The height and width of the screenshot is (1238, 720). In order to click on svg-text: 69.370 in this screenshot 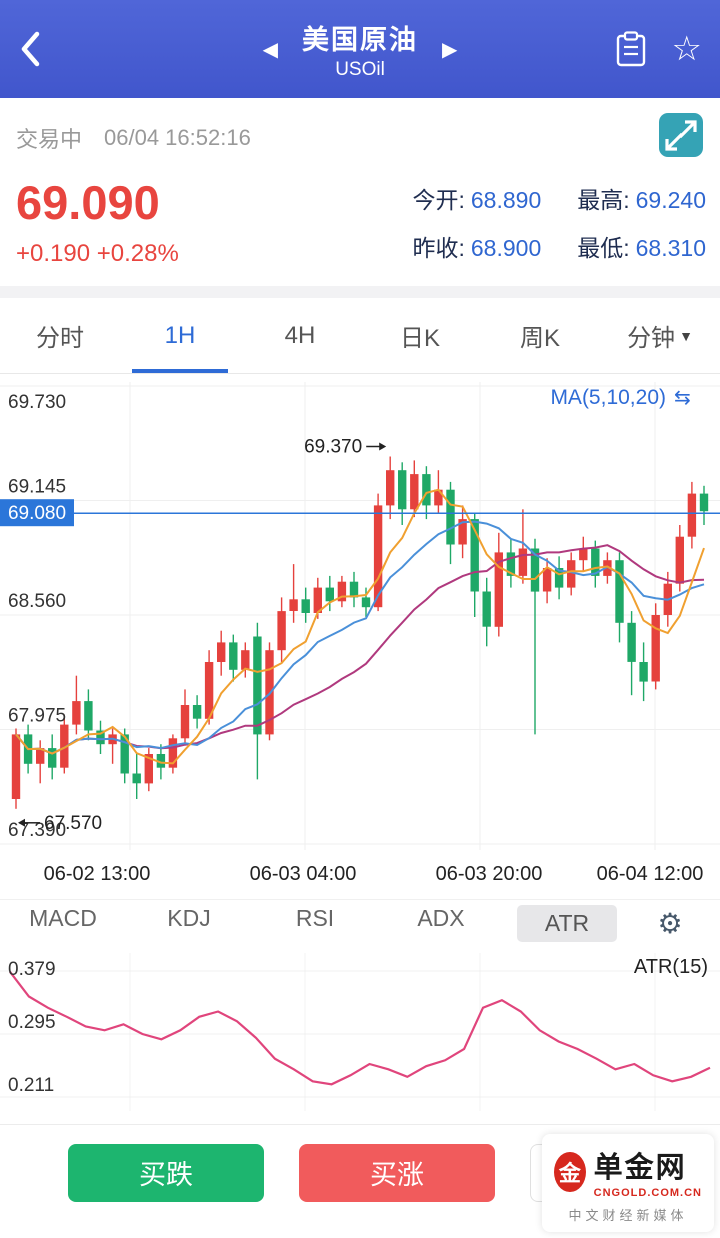, I will do `click(333, 447)`.